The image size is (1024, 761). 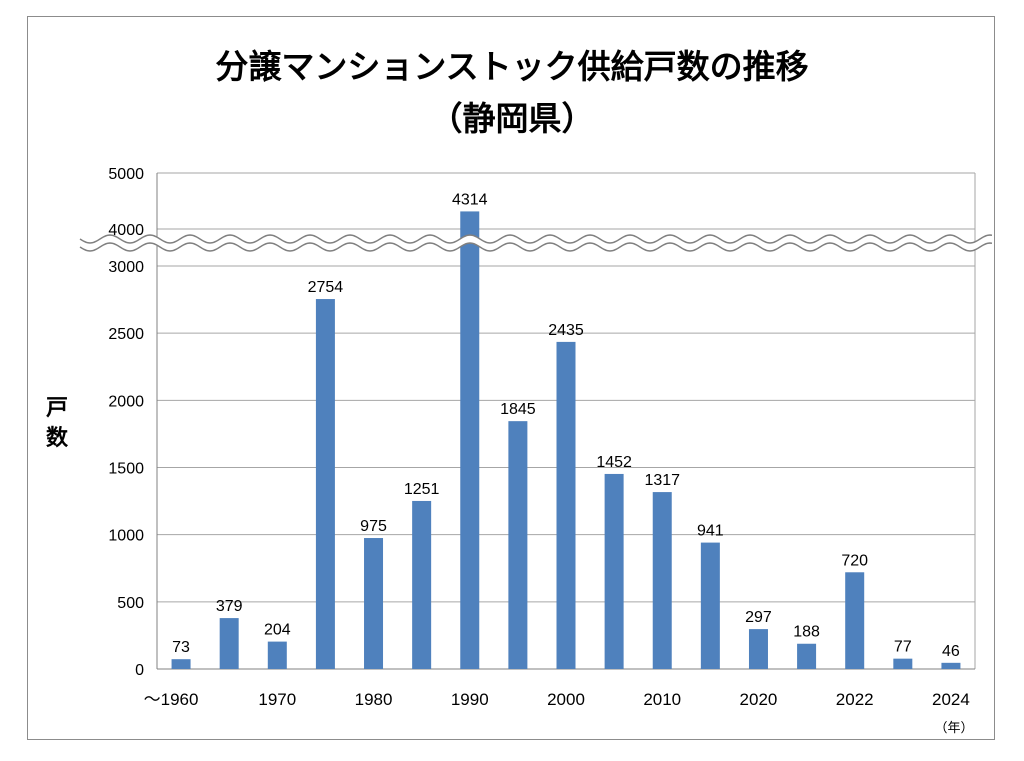 What do you see at coordinates (566, 699) in the screenshot?
I see `x-tick-label: 2000` at bounding box center [566, 699].